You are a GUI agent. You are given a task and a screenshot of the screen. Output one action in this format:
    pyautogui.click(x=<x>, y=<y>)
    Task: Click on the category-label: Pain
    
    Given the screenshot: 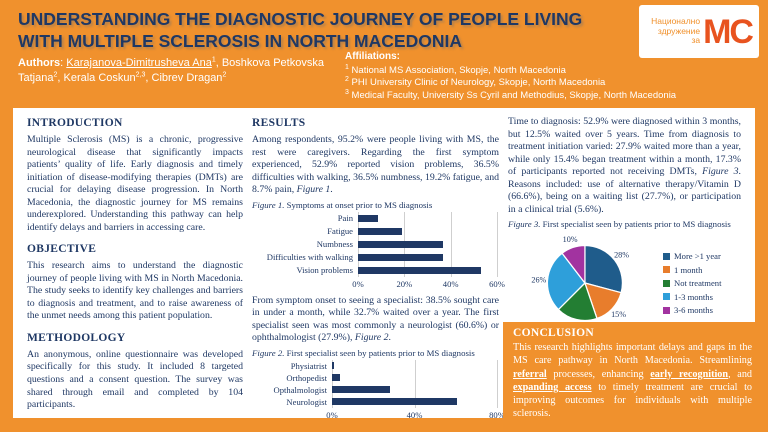 What is the action you would take?
    pyautogui.click(x=345, y=217)
    